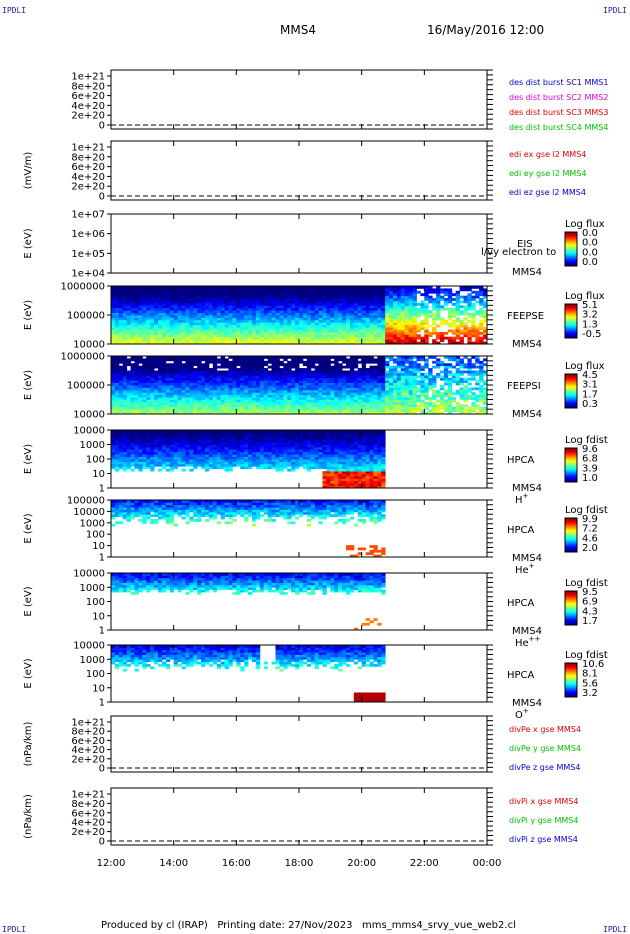 The image size is (630, 934). What do you see at coordinates (593, 664) in the screenshot?
I see `colorbar-tick-label: 10.6` at bounding box center [593, 664].